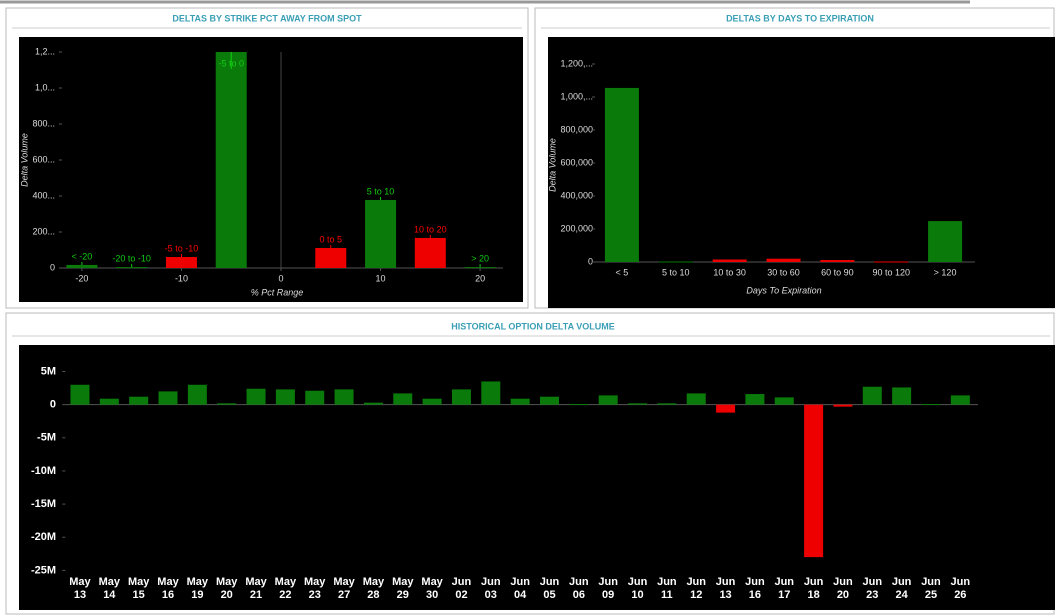 The image size is (1055, 615). I want to click on x-tick-label: May 28, so click(373, 588).